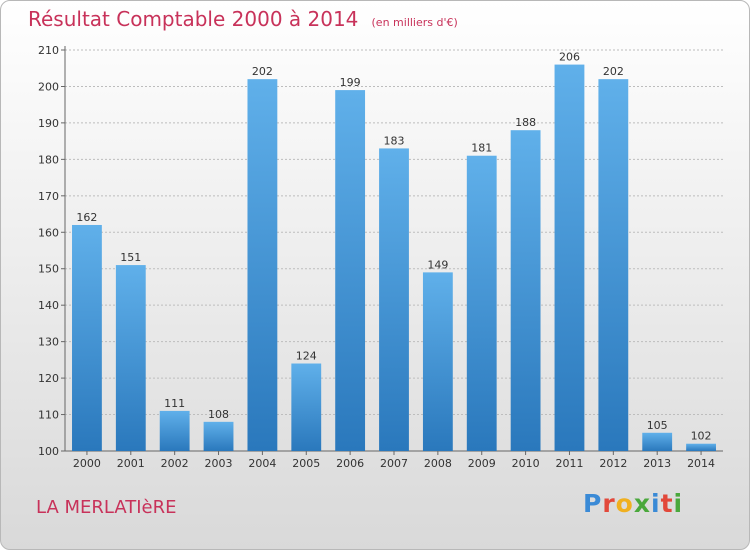  Describe the element at coordinates (414, 22) in the screenshot. I see `chart-subtitle: (en milliers d'€)` at that location.